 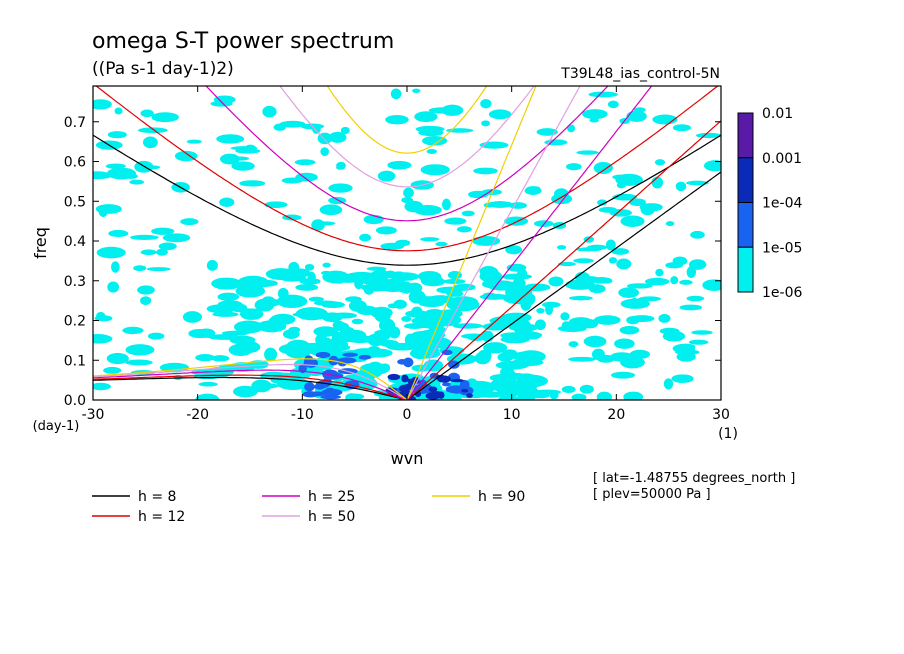 What do you see at coordinates (243, 41) in the screenshot?
I see `chart-title: omega S-T power spectrum` at bounding box center [243, 41].